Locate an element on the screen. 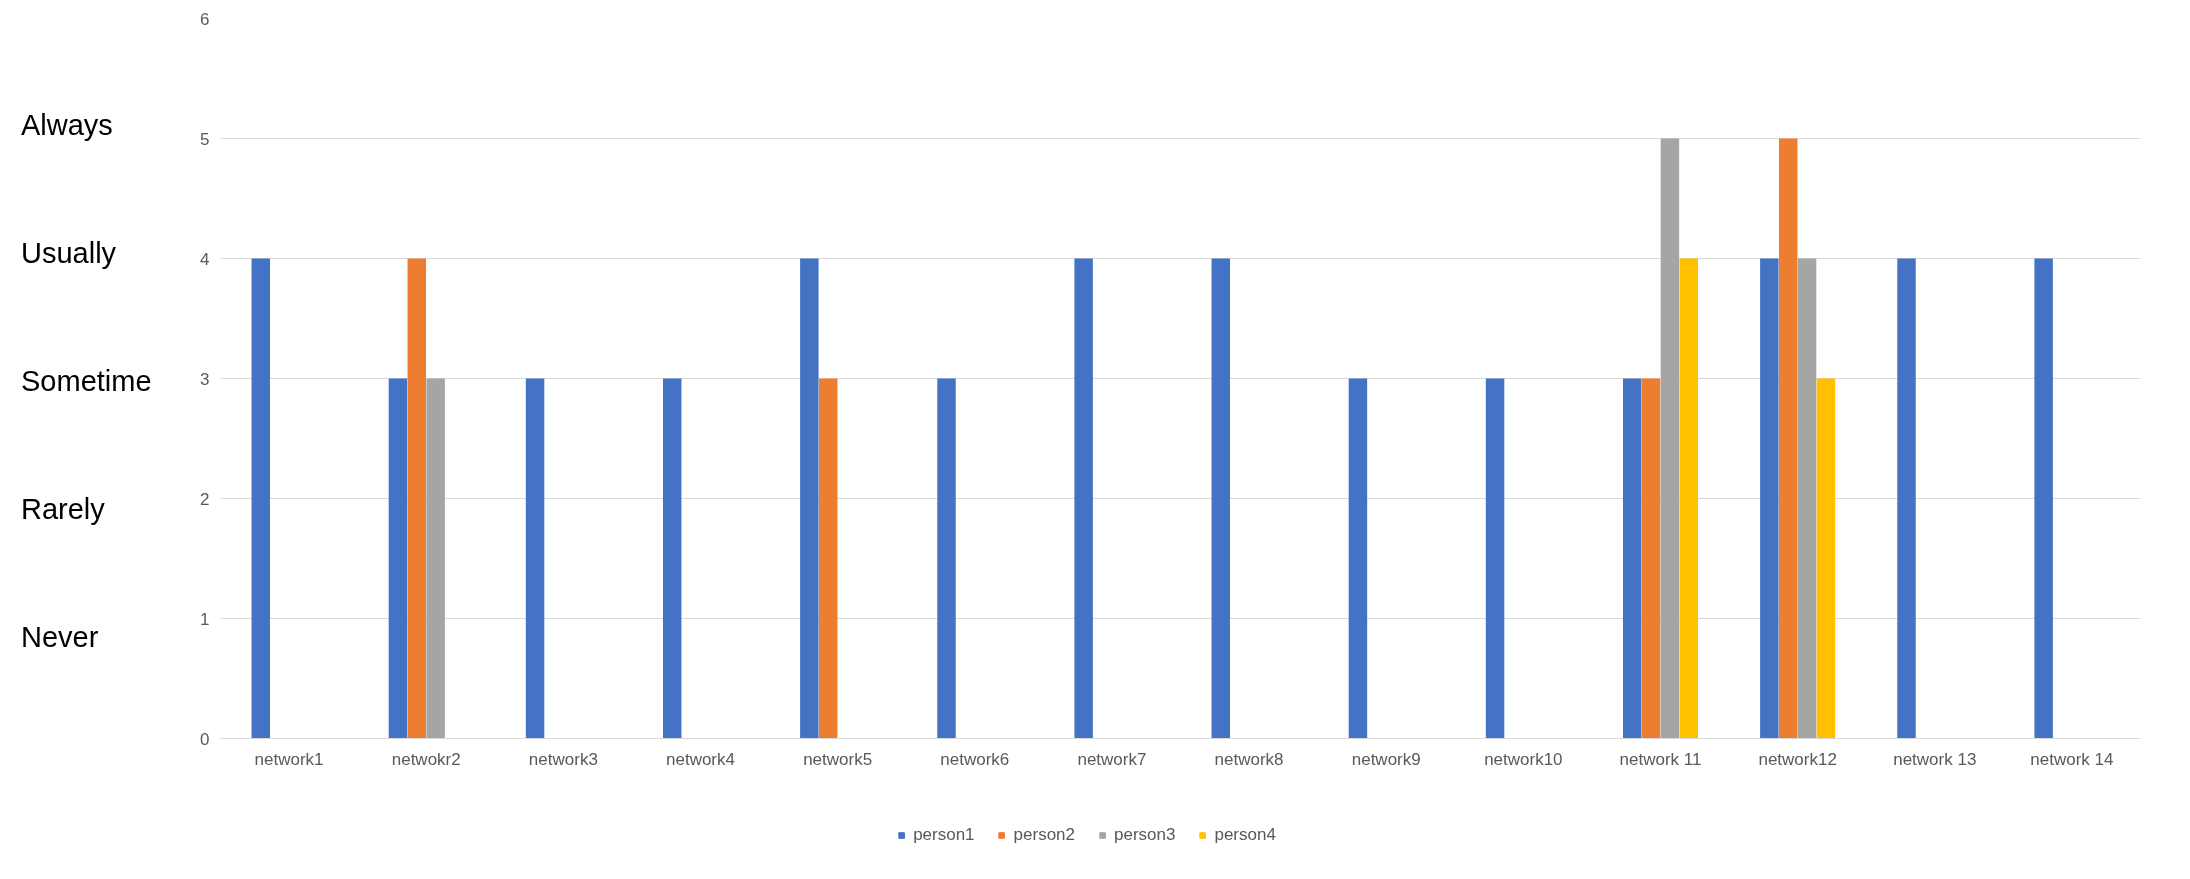 This screenshot has width=2190, height=879. x-tick-label: network 14 is located at coordinates (2072, 759).